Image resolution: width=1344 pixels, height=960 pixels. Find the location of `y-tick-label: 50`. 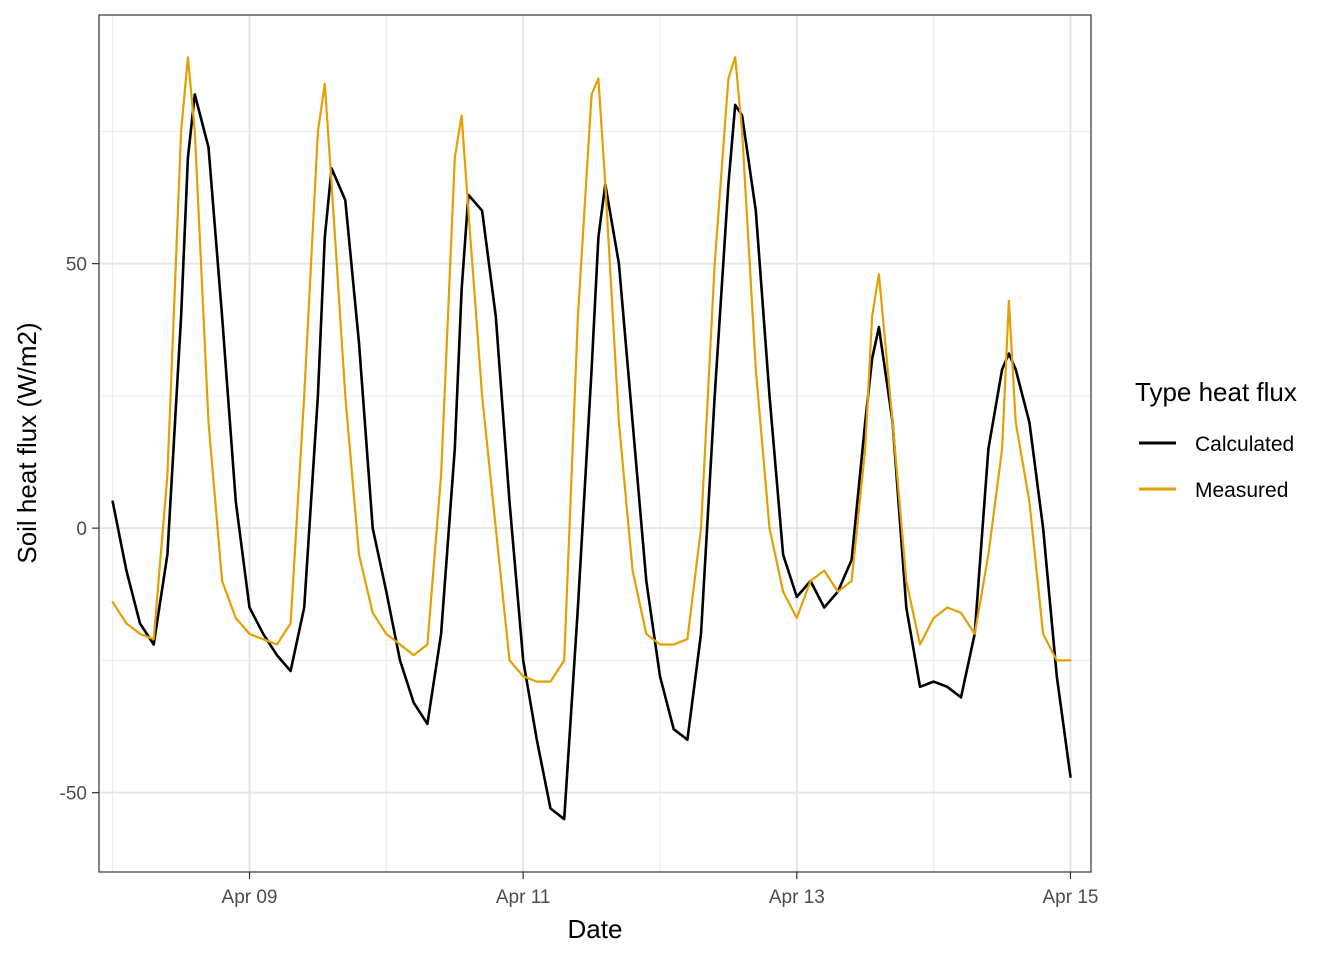

y-tick-label: 50 is located at coordinates (76, 265).